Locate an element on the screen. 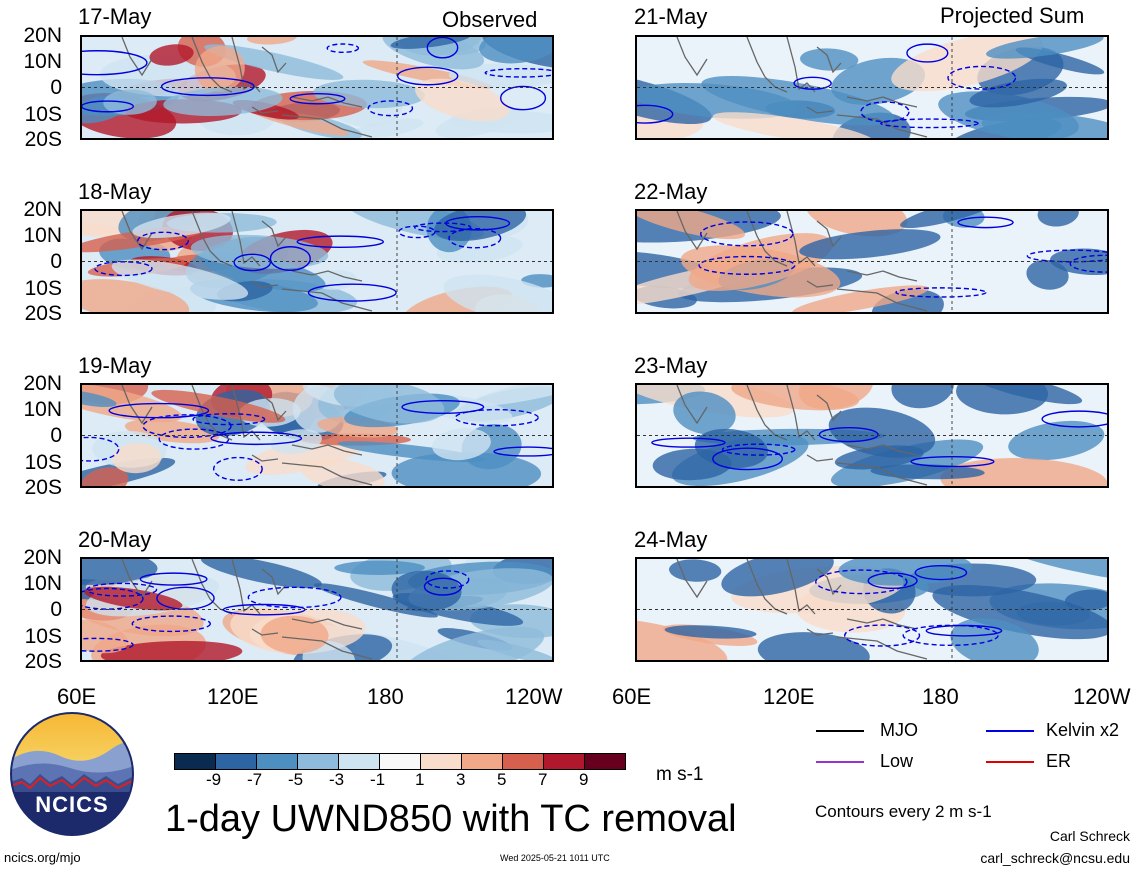  colorbar-tick-label: 5 is located at coordinates (502, 779).